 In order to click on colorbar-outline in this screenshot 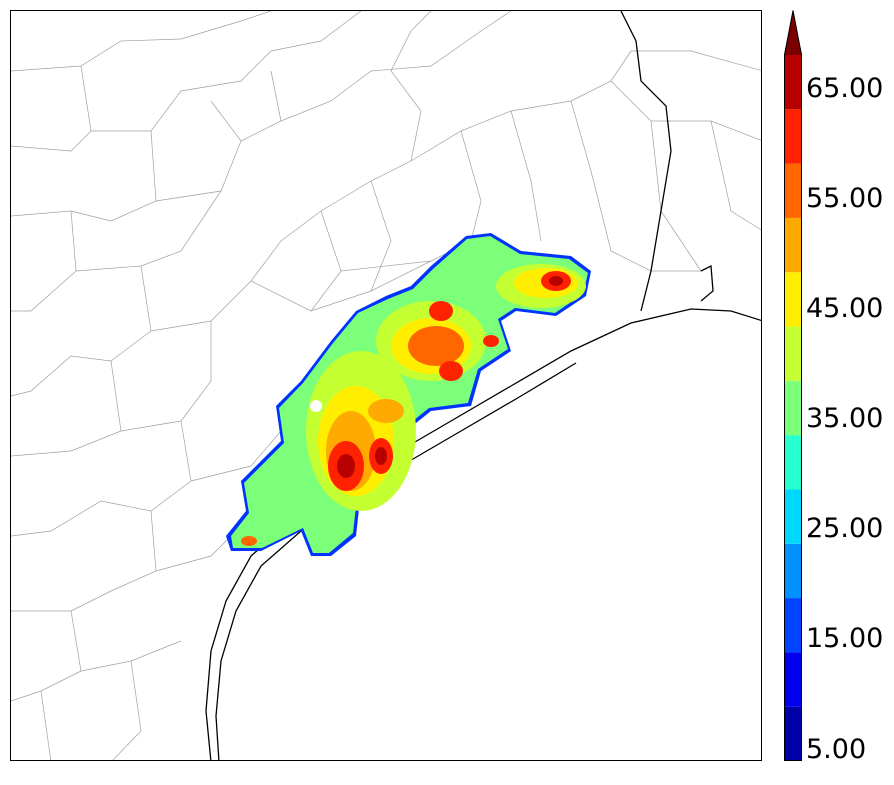, I will do `click(793, 385)`.